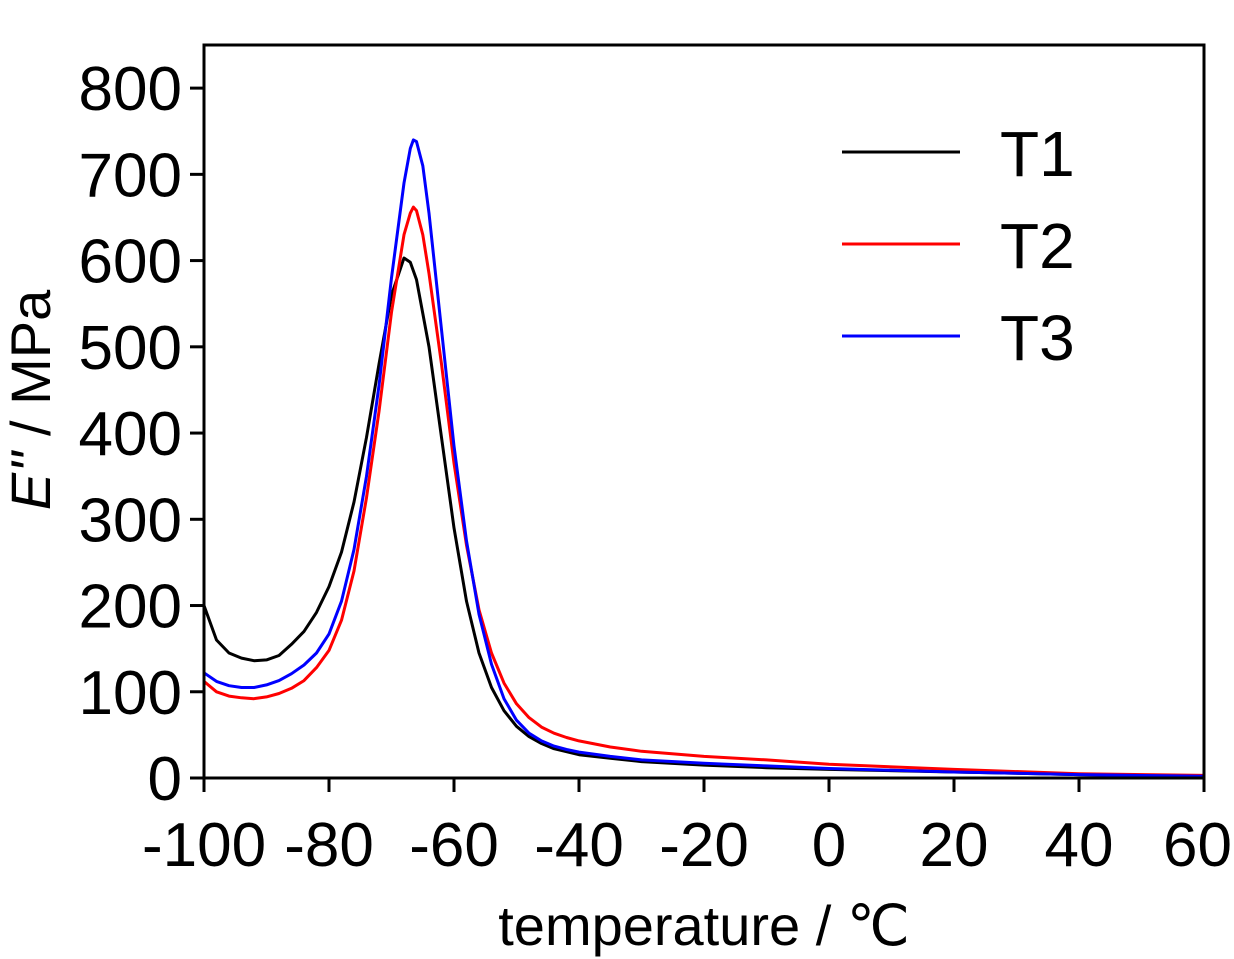  What do you see at coordinates (579, 845) in the screenshot?
I see `x-tick-label: -40` at bounding box center [579, 845].